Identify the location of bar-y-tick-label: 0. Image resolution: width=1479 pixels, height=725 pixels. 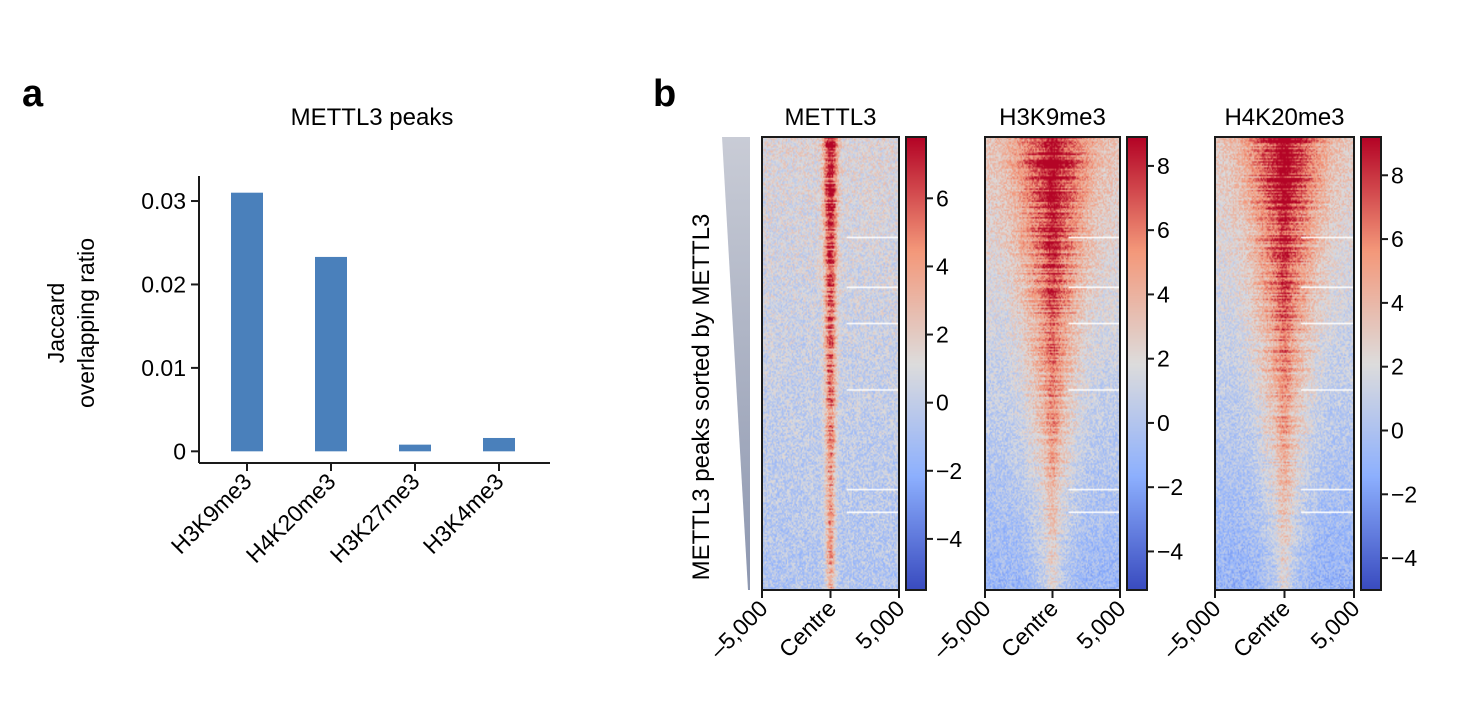
(179, 451).